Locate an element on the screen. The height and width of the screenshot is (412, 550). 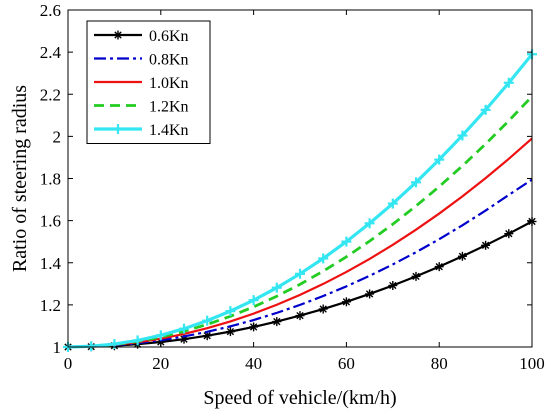
y-tick-label: 1.8 is located at coordinates (50, 179).